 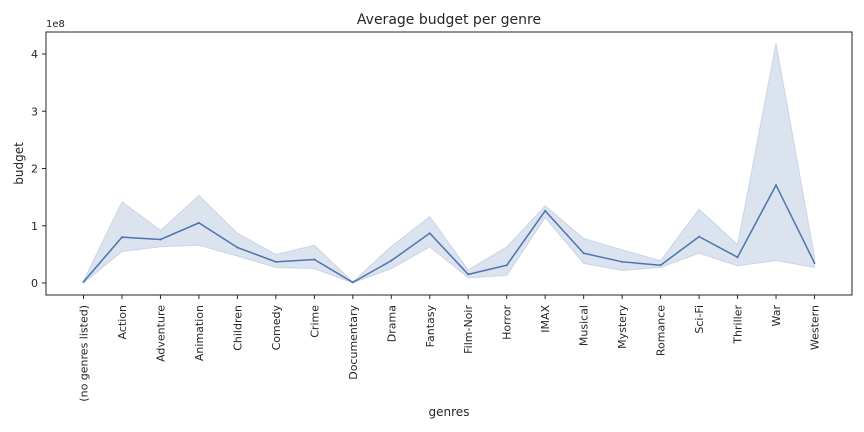 I want to click on chart-title: Average budget per genre, so click(x=449, y=20).